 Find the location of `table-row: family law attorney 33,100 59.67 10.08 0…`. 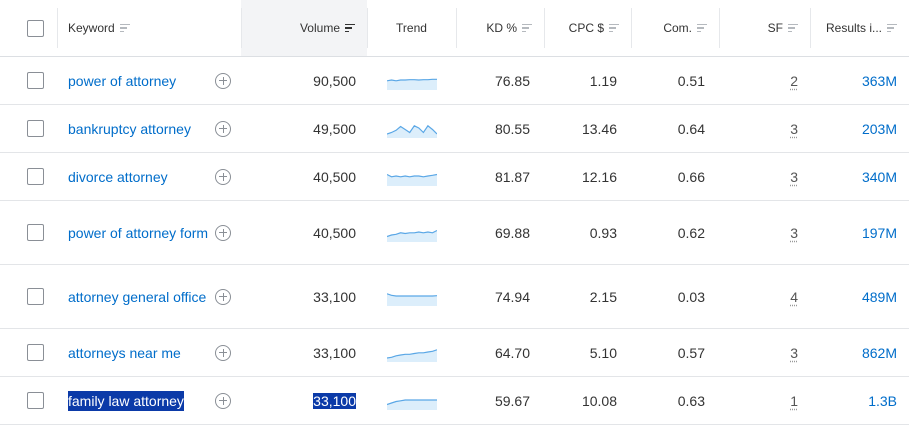

table-row: family law attorney 33,100 59.67 10.08 0… is located at coordinates (454, 401).